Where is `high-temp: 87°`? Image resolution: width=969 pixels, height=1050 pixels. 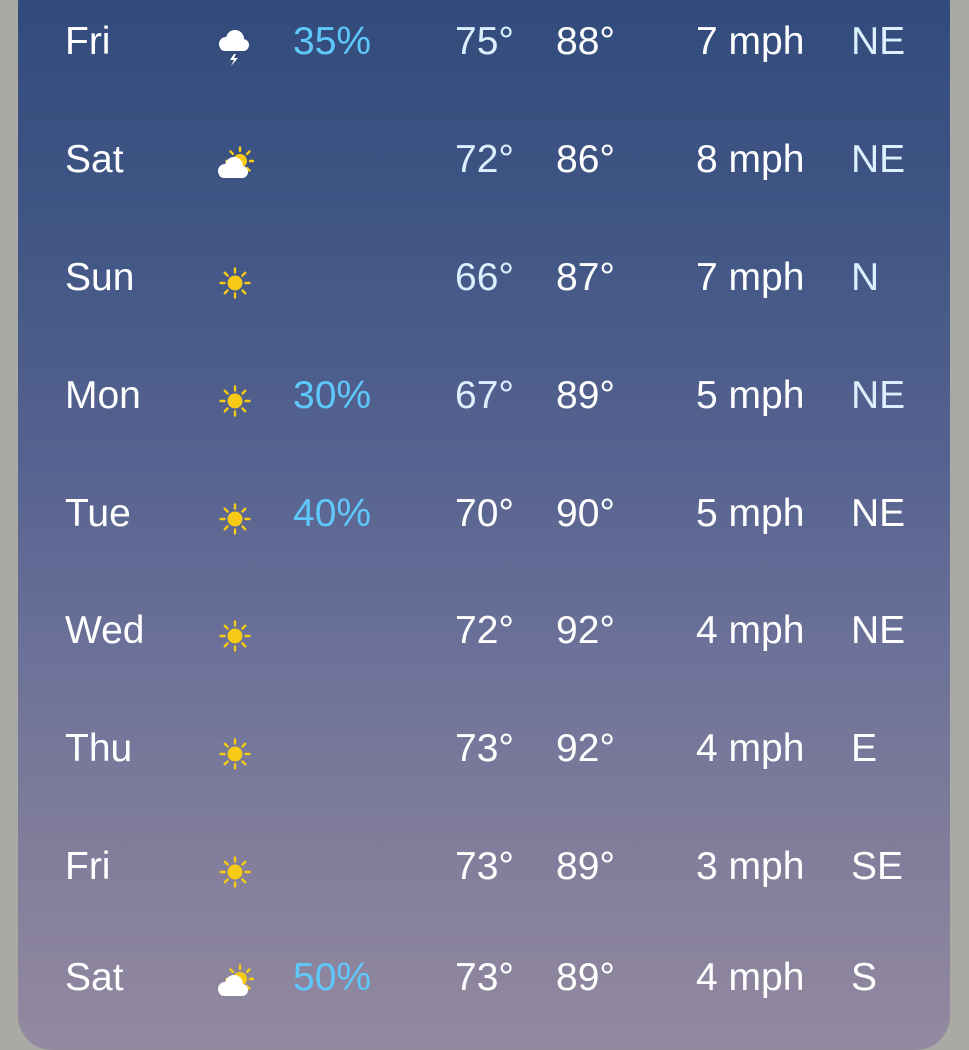
high-temp: 87° is located at coordinates (585, 277).